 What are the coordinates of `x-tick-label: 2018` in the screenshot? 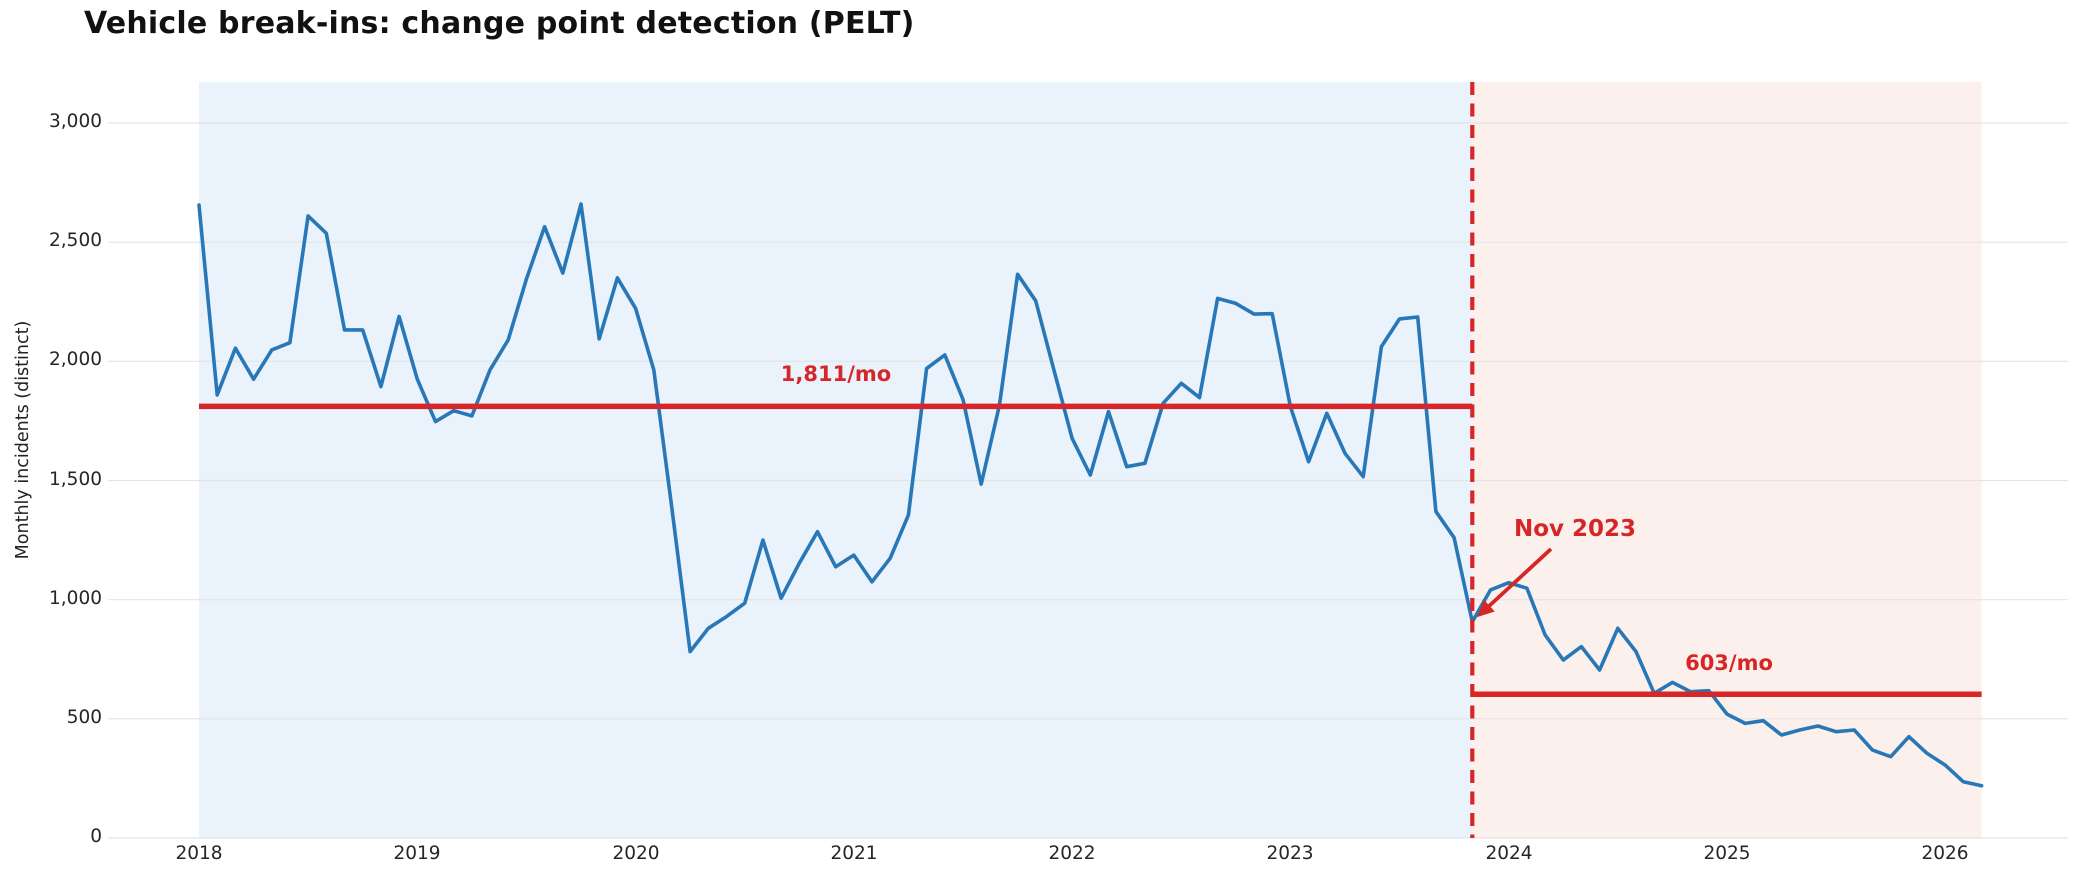 It's located at (199, 853).